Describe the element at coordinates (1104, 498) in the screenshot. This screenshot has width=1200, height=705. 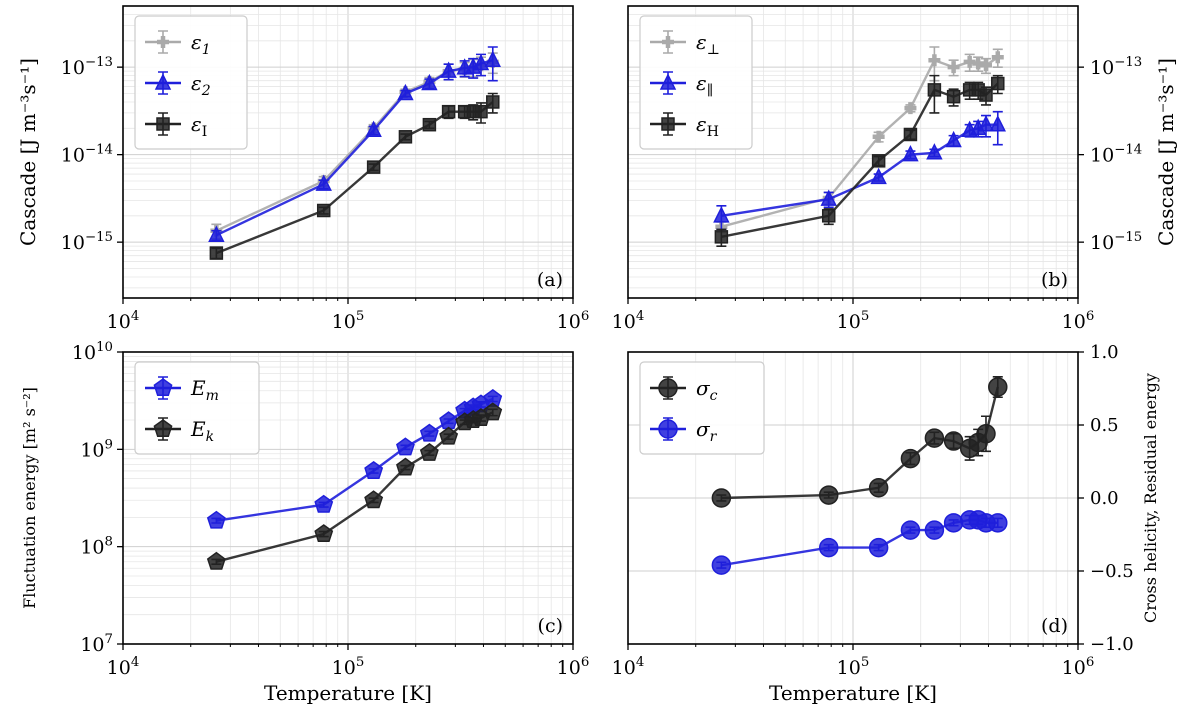
I see `y-tick-label: 0.0` at that location.